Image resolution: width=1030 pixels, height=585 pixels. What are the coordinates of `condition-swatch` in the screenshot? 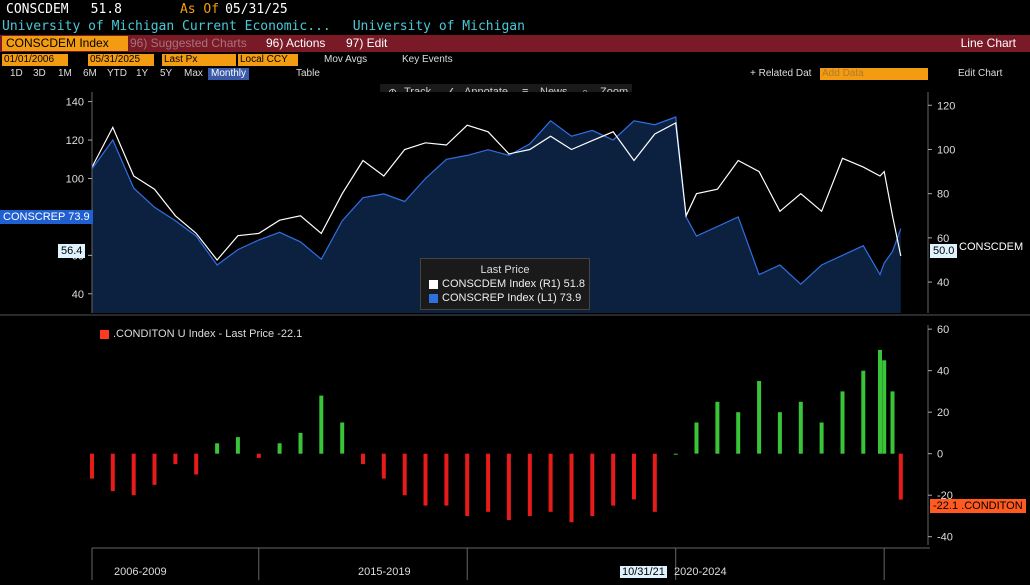 It's located at (104, 334).